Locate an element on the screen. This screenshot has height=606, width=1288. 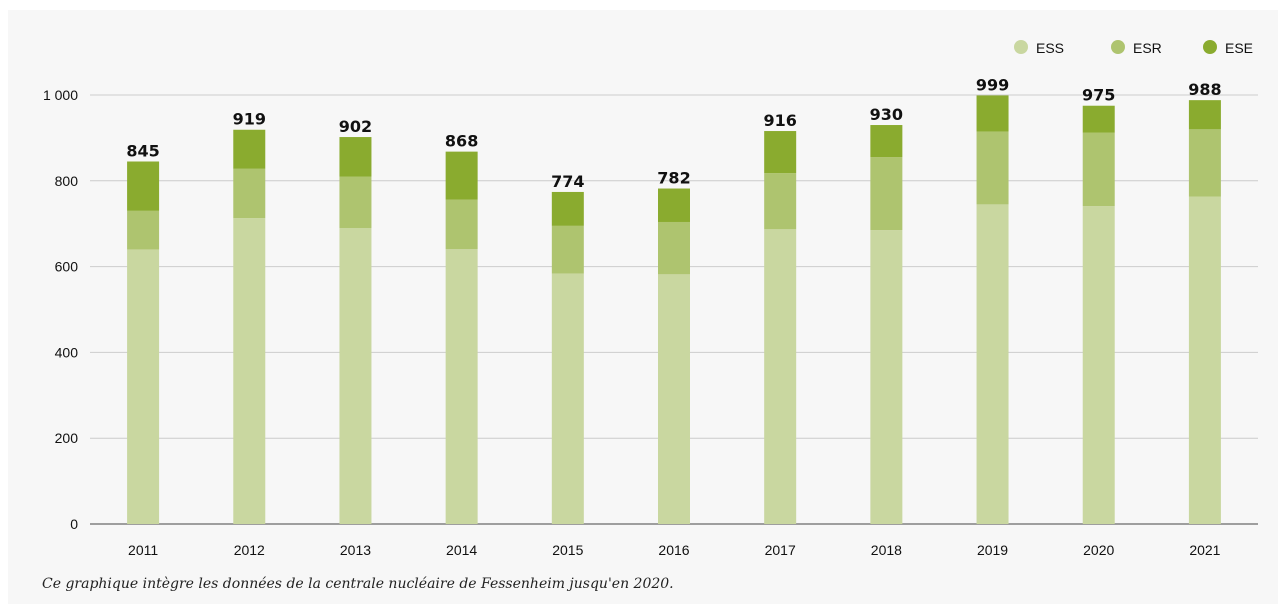
bar-segment-ese-2013 is located at coordinates (355, 157).